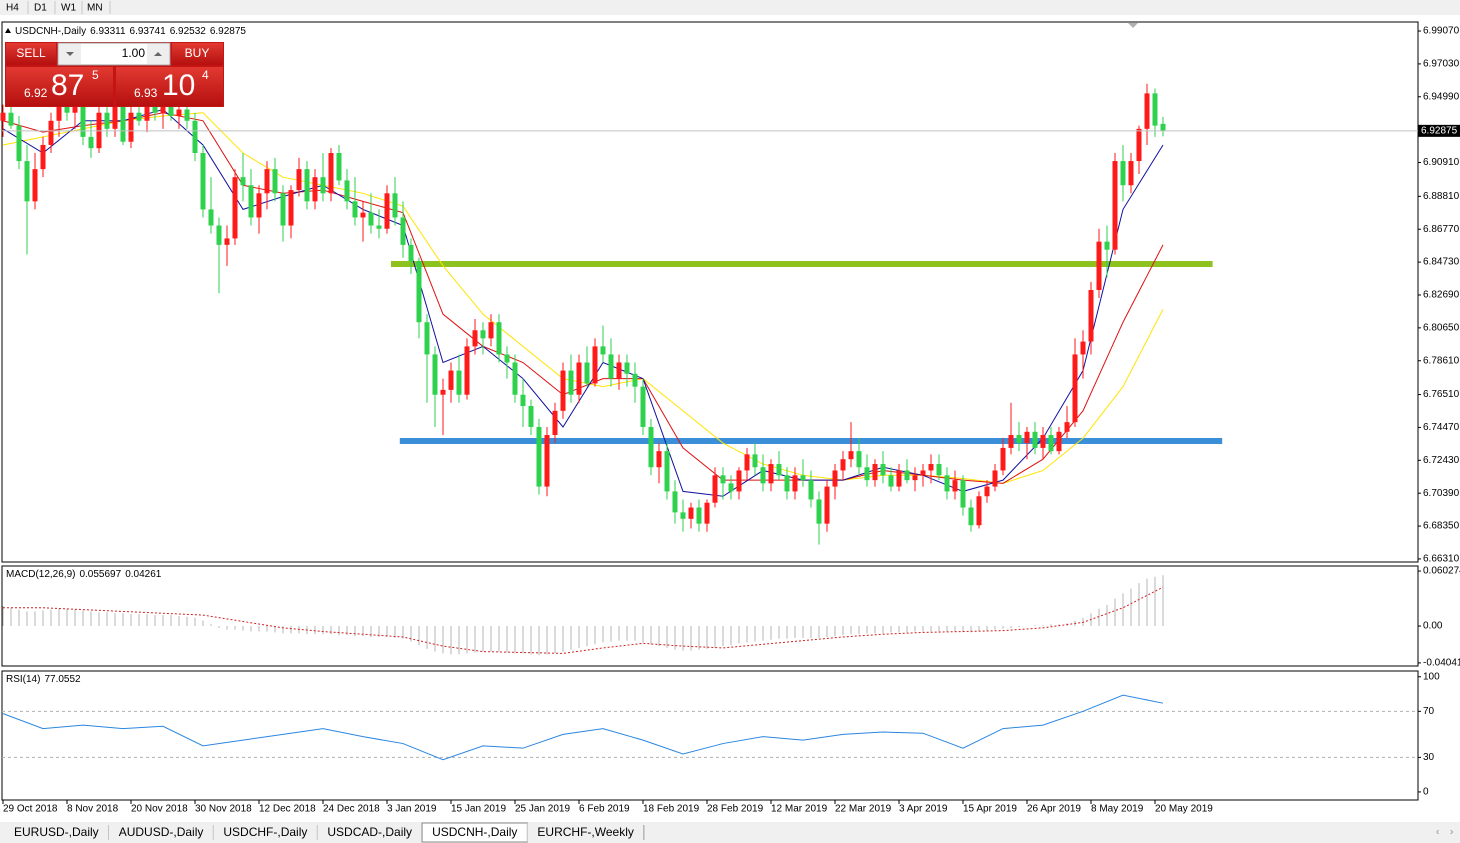 Image resolution: width=1460 pixels, height=843 pixels. Describe the element at coordinates (40, 8) in the screenshot. I see `timeframe-button: D1` at that location.